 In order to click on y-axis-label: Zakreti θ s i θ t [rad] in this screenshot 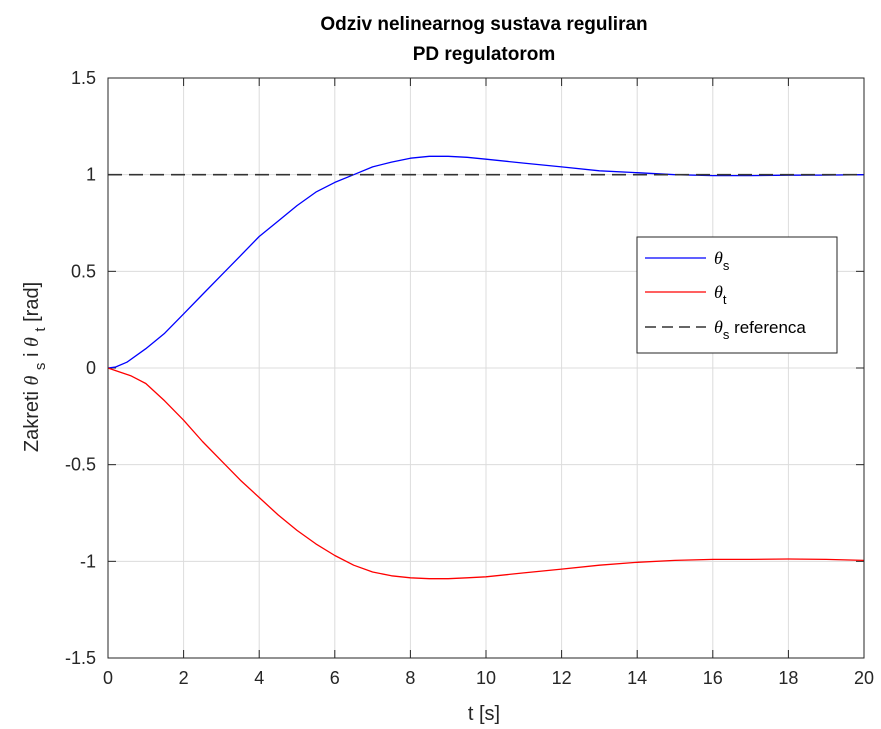, I will do `click(35, 367)`.